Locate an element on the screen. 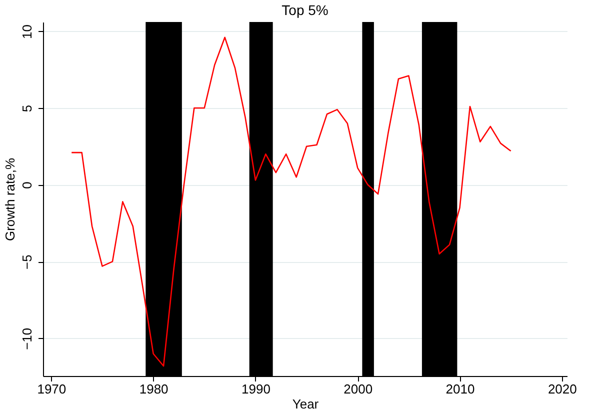 The height and width of the screenshot is (417, 590). x-axis-title: Year is located at coordinates (306, 404).